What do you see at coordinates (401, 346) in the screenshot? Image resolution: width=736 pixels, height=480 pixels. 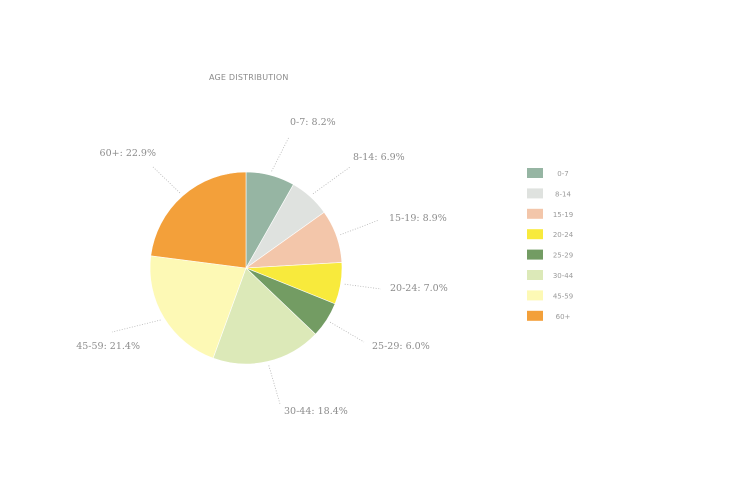 I see `slice-label: 25-29: 6.0%` at bounding box center [401, 346].